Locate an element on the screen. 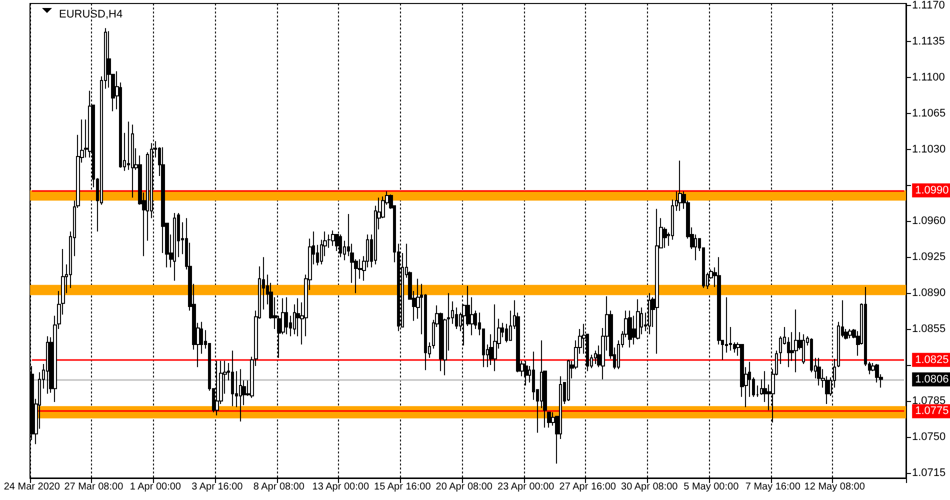  ref-line-label: 1.0990 is located at coordinates (932, 190).